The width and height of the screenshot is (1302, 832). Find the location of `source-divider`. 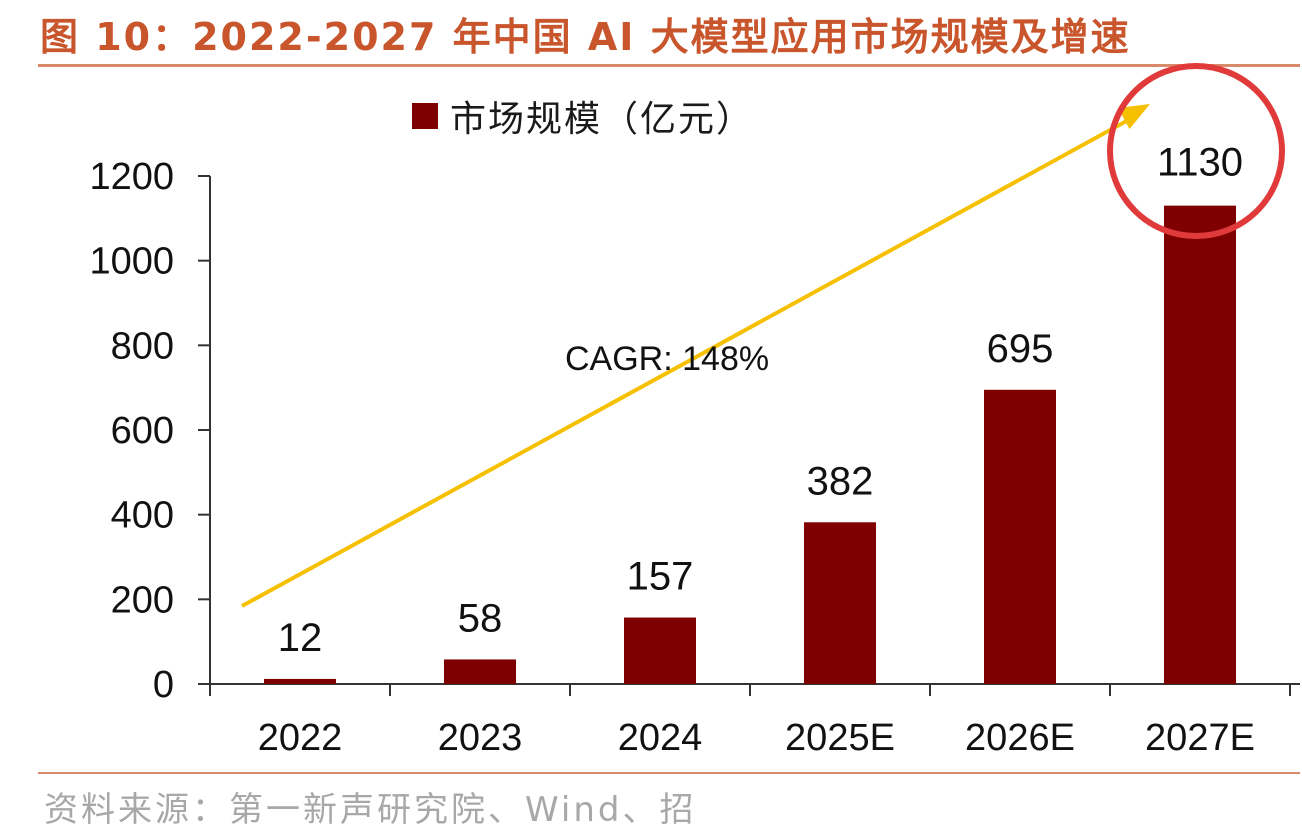

source-divider is located at coordinates (669, 773).